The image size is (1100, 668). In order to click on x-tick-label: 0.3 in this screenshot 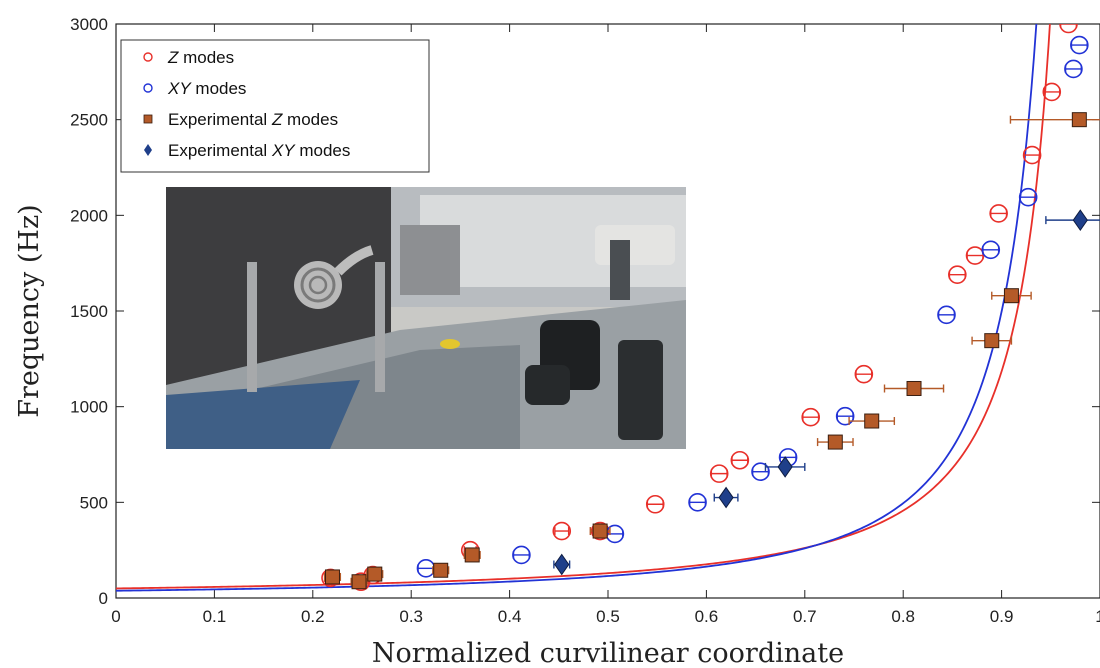, I will do `click(411, 616)`.